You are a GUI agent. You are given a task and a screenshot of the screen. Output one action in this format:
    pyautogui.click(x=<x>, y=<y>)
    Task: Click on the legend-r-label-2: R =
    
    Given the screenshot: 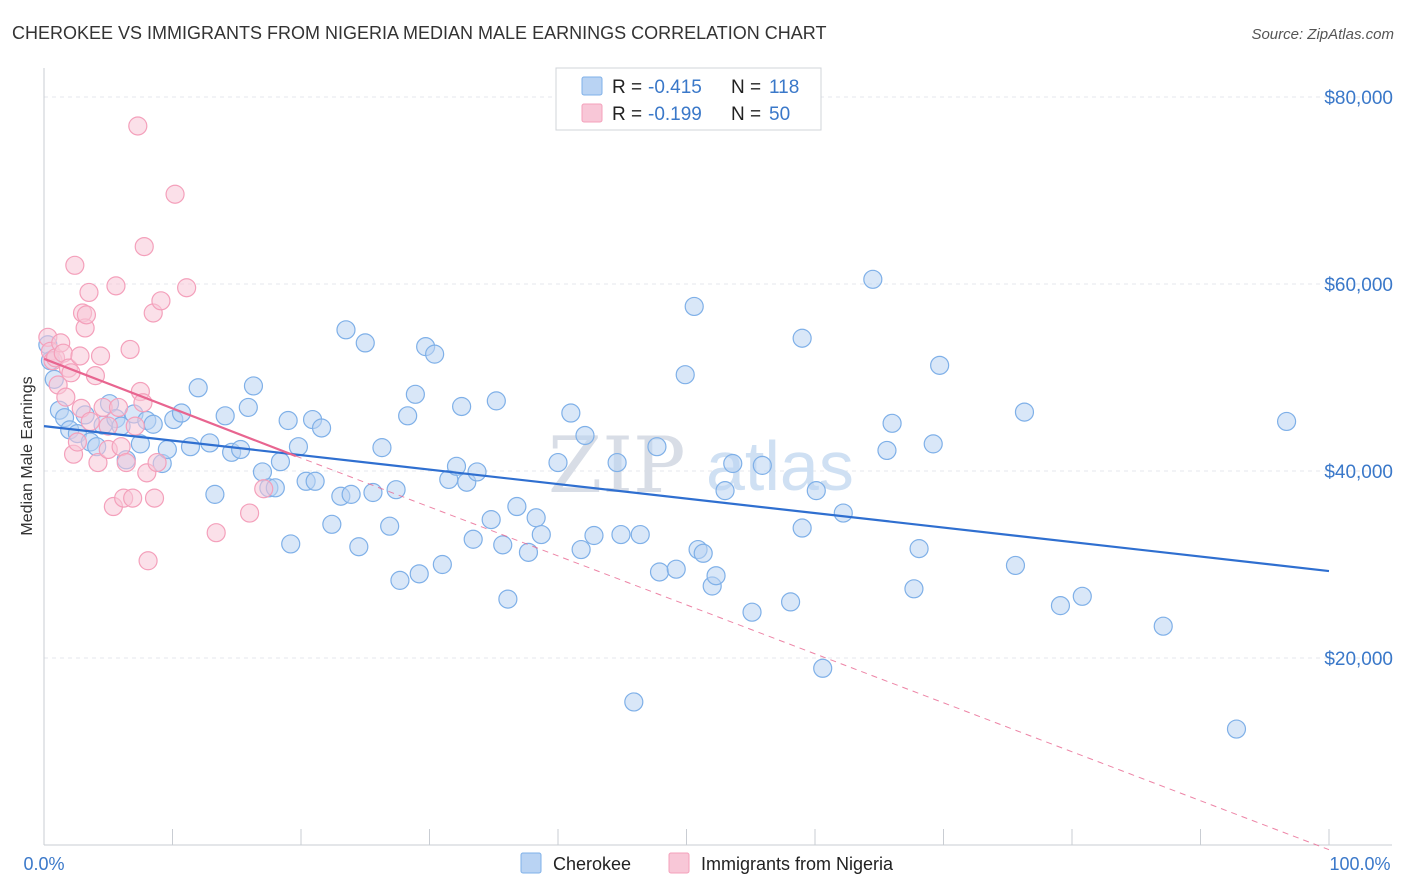 What is the action you would take?
    pyautogui.click(x=627, y=114)
    